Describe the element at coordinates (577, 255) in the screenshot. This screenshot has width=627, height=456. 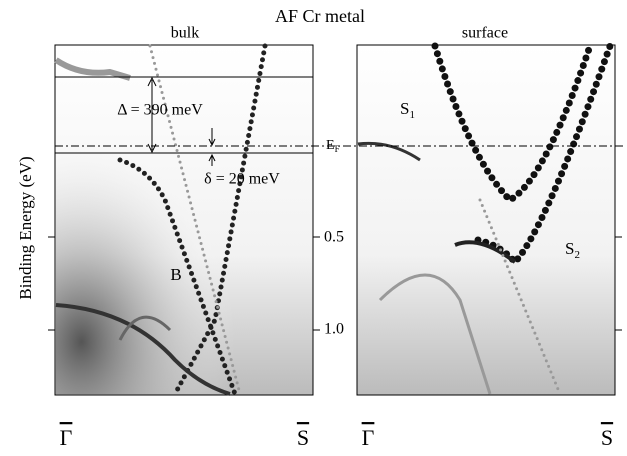
I see `label-sub: 2` at that location.